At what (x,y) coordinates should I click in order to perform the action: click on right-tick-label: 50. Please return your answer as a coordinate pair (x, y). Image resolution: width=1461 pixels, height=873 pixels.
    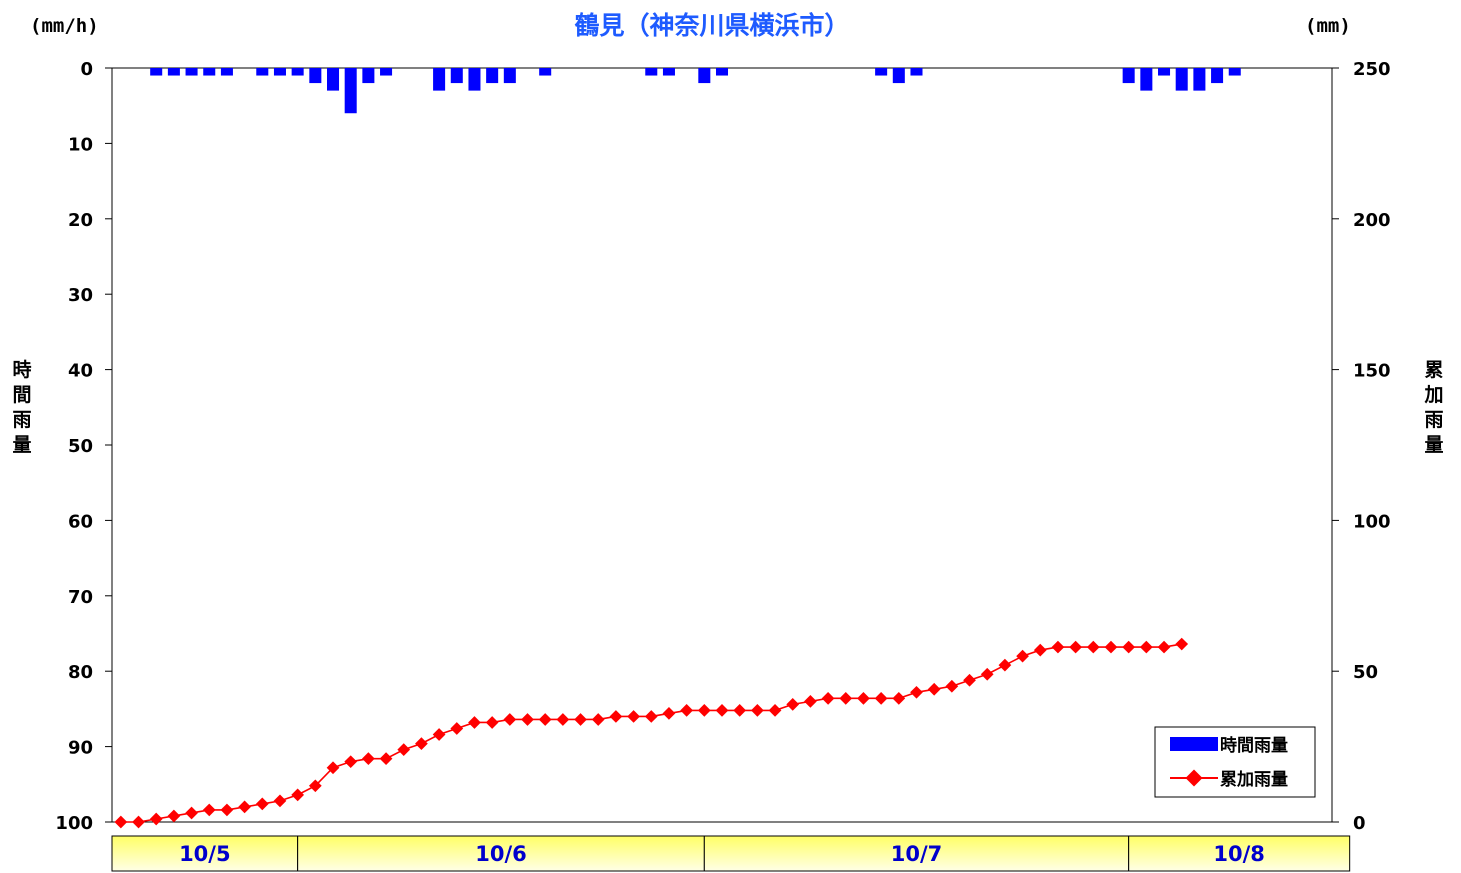
    Looking at the image, I should click on (1365, 672).